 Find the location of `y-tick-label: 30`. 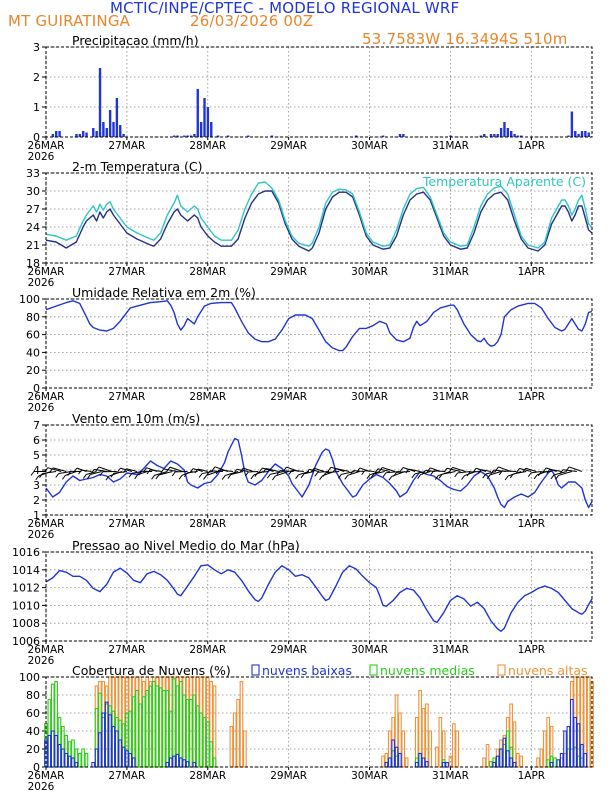

y-tick-label: 30 is located at coordinates (33, 191).